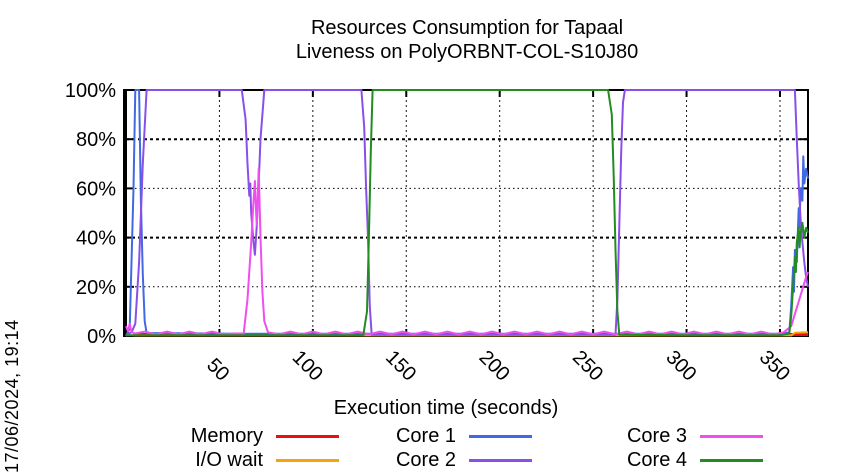 The image size is (850, 475). What do you see at coordinates (494, 365) in the screenshot?
I see `x-tick-label: 200` at bounding box center [494, 365].